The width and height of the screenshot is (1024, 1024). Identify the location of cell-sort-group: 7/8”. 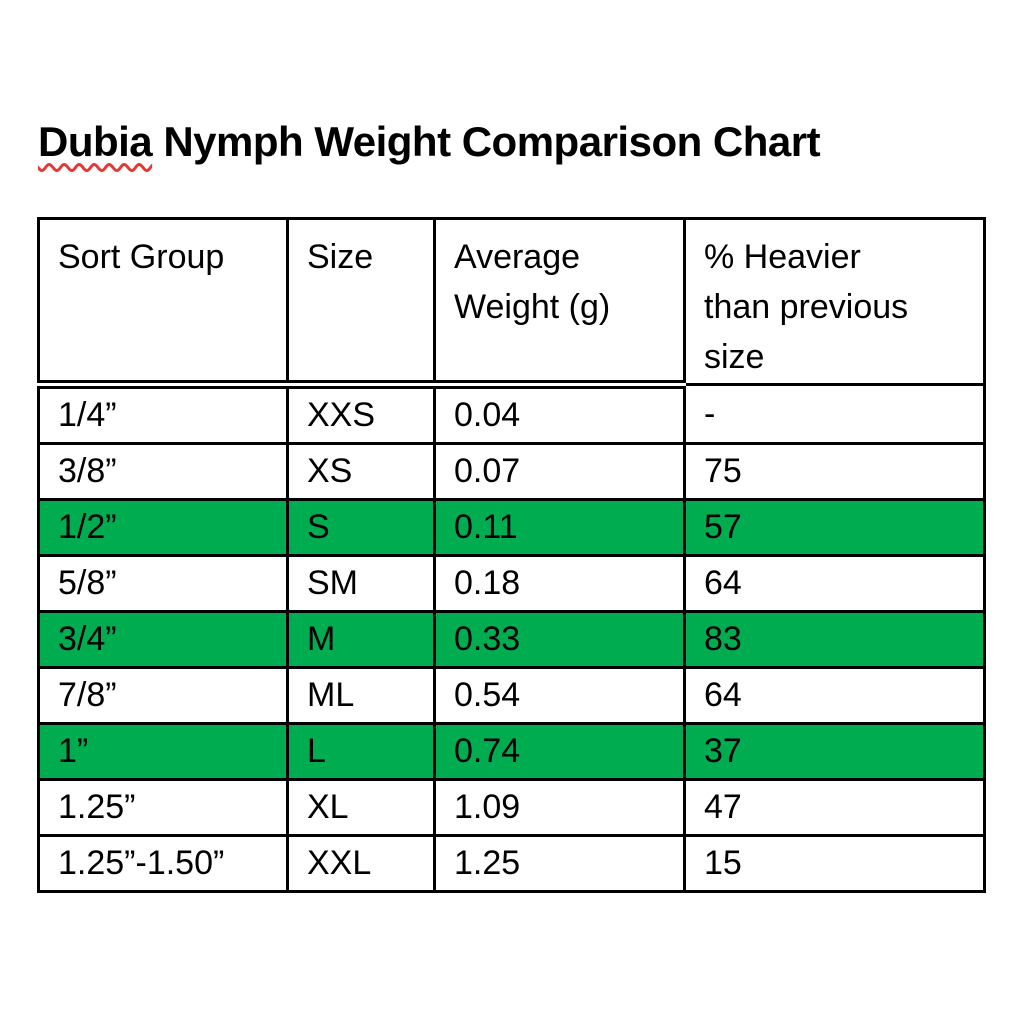
(163, 695).